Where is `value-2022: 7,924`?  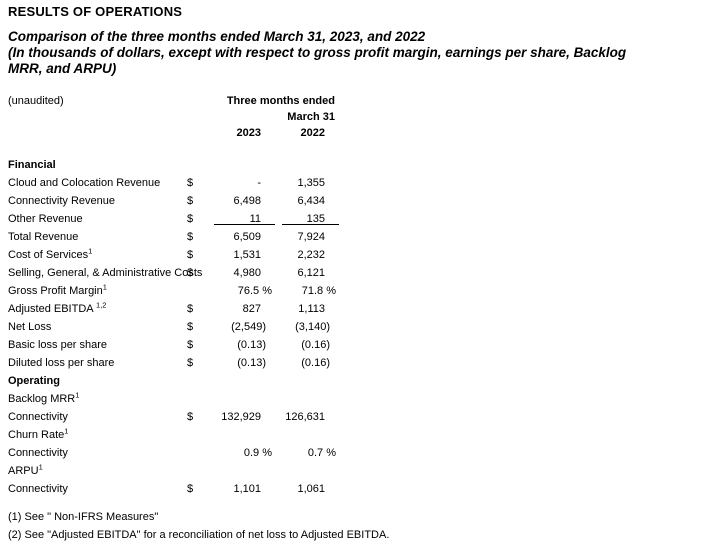 value-2022: 7,924 is located at coordinates (311, 237).